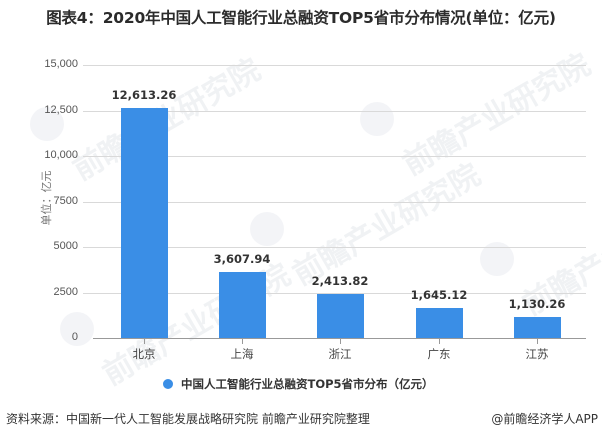 This screenshot has width=602, height=440. What do you see at coordinates (61, 110) in the screenshot?
I see `y-tick-label: 12,500` at bounding box center [61, 110].